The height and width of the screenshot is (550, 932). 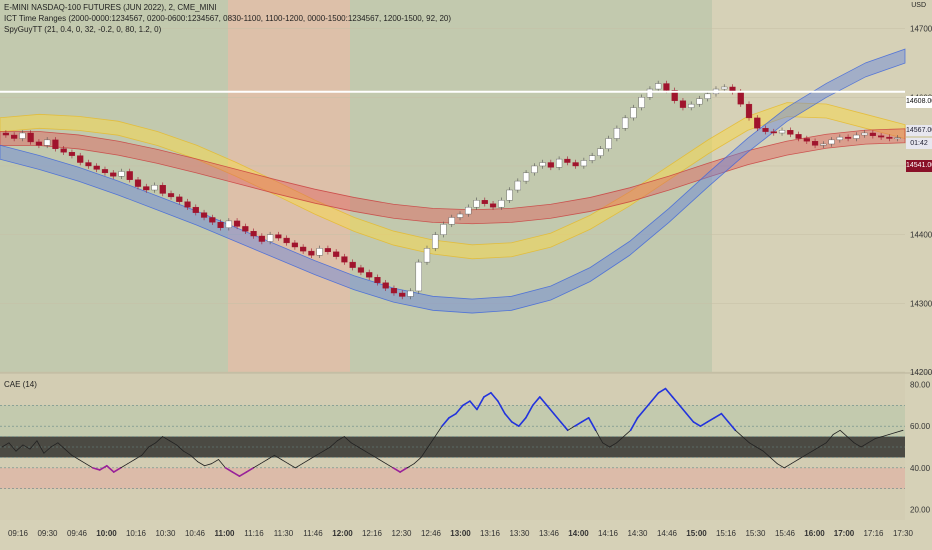 I want to click on osc-tick-label-0: 80.00, so click(x=920, y=384).